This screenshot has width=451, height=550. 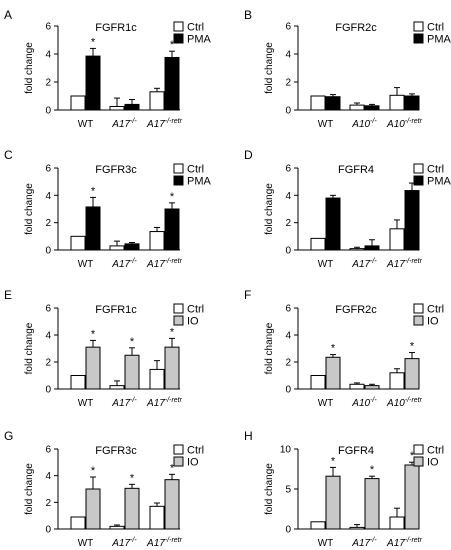 What do you see at coordinates (286, 450) in the screenshot?
I see `y-tick-label: 10` at bounding box center [286, 450].